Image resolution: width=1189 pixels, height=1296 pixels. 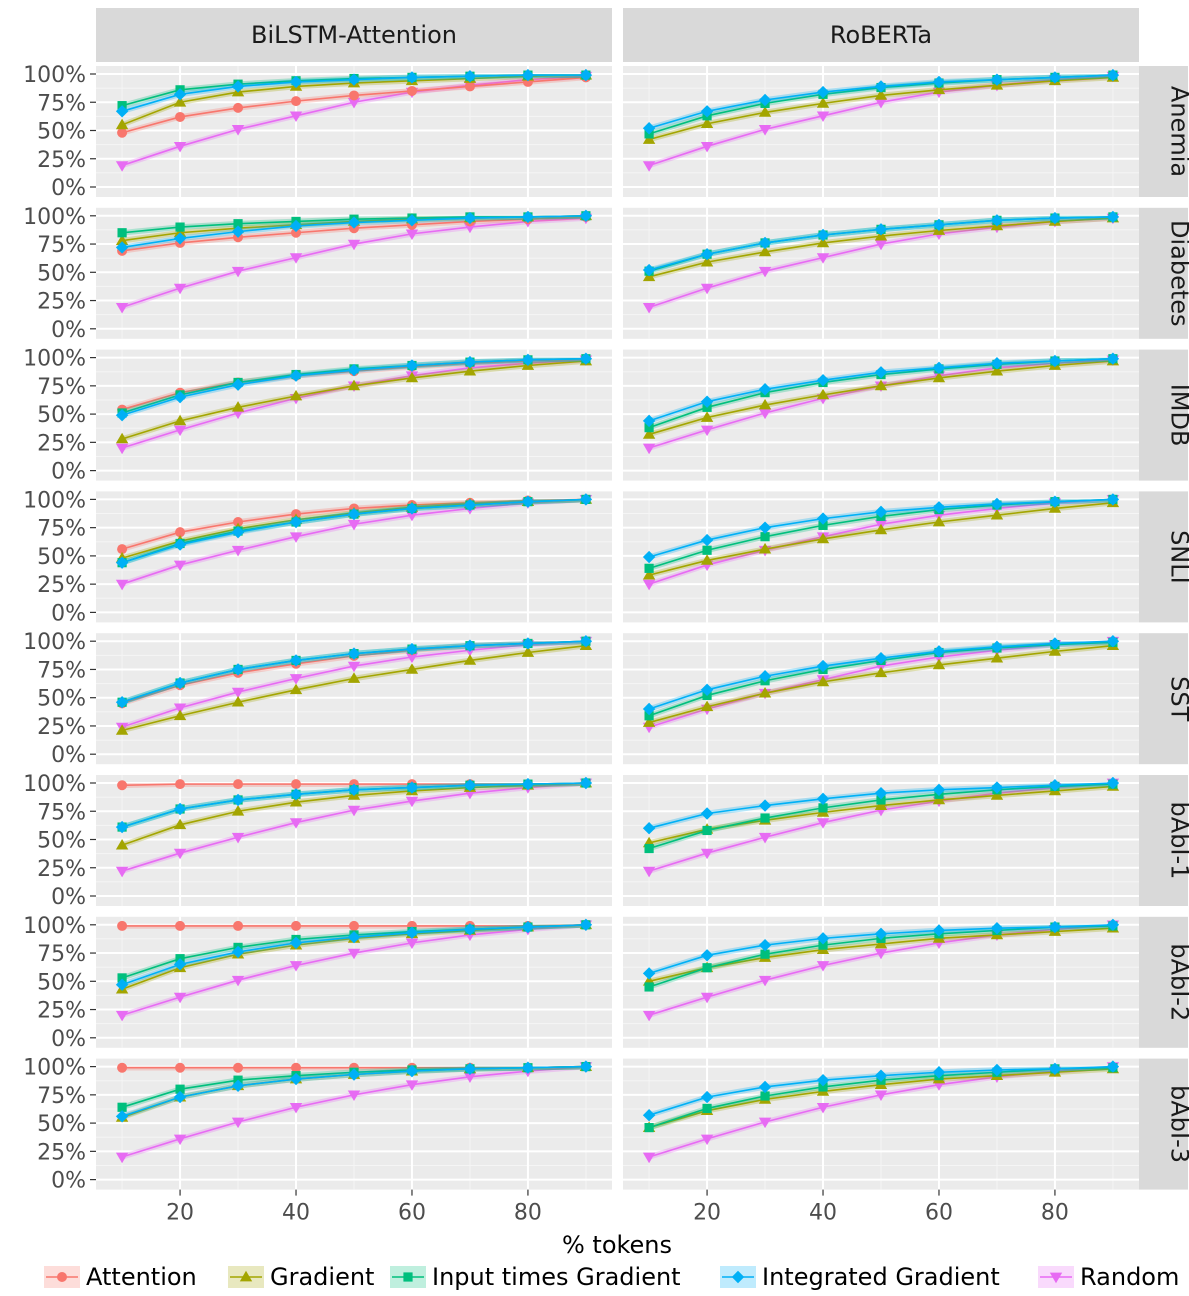 What do you see at coordinates (354, 1207) in the screenshot?
I see `x-axis-bilstm-attention: 20 40 60 80` at bounding box center [354, 1207].